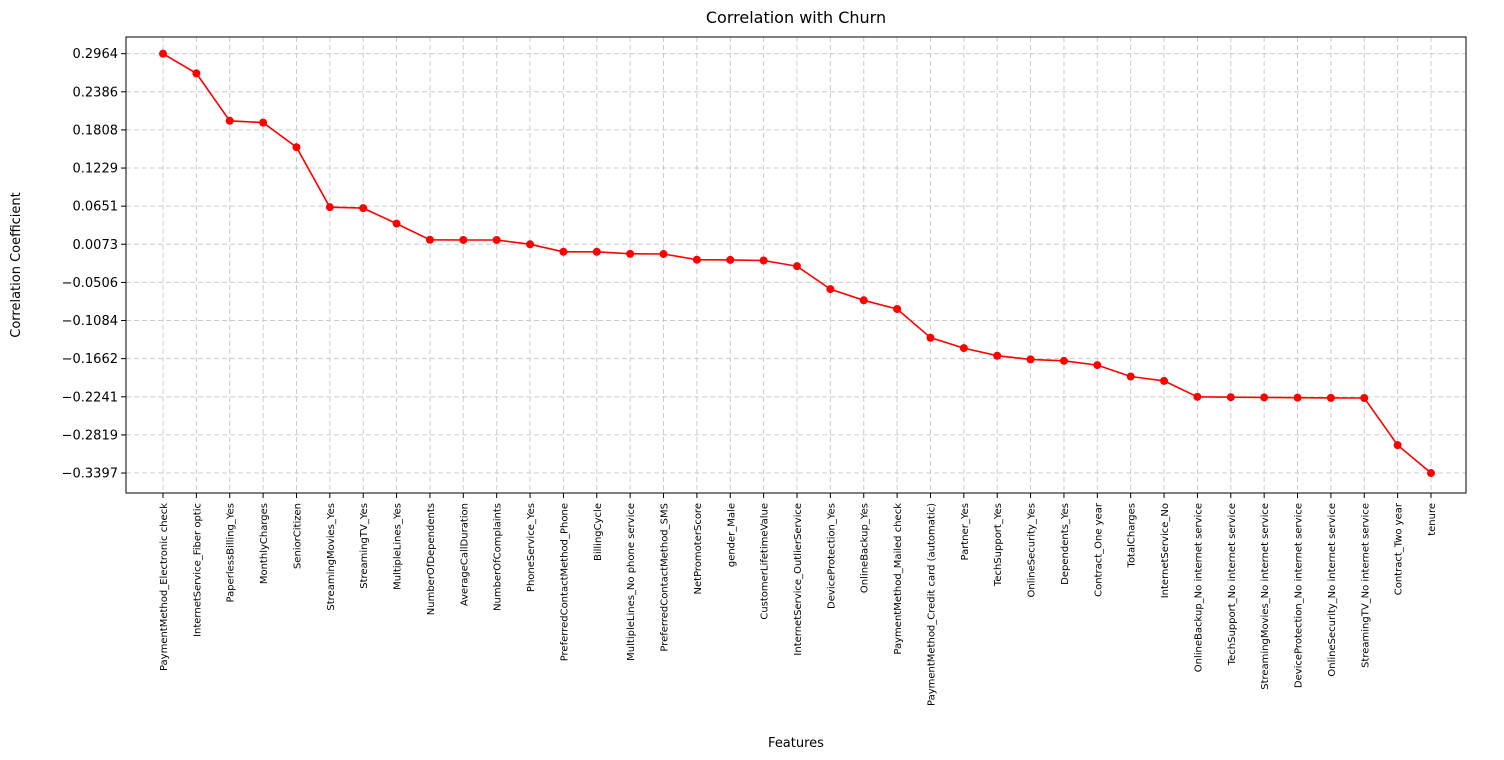 This screenshot has width=1504, height=760. Describe the element at coordinates (431, 559) in the screenshot. I see `x-tick-label: NumberOfDependents` at that location.